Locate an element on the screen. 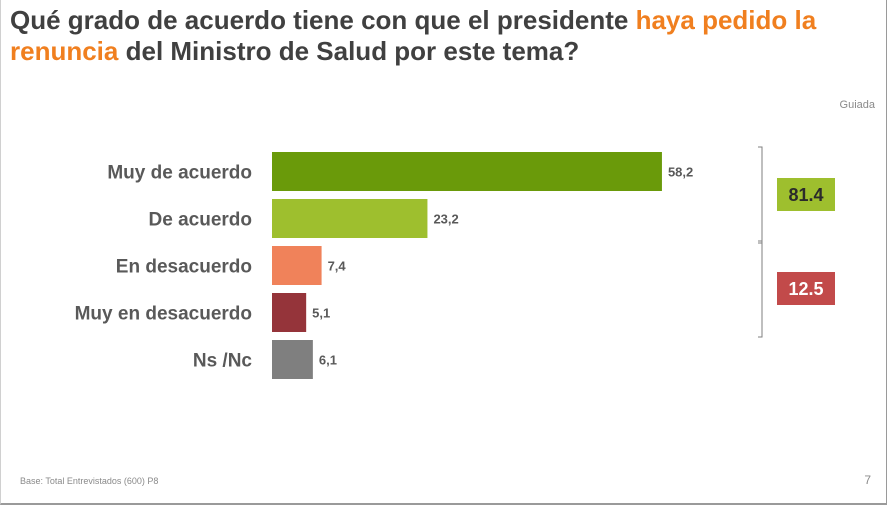 Image resolution: width=887 pixels, height=505 pixels. category-label: Muy de acuerdo is located at coordinates (179, 173).